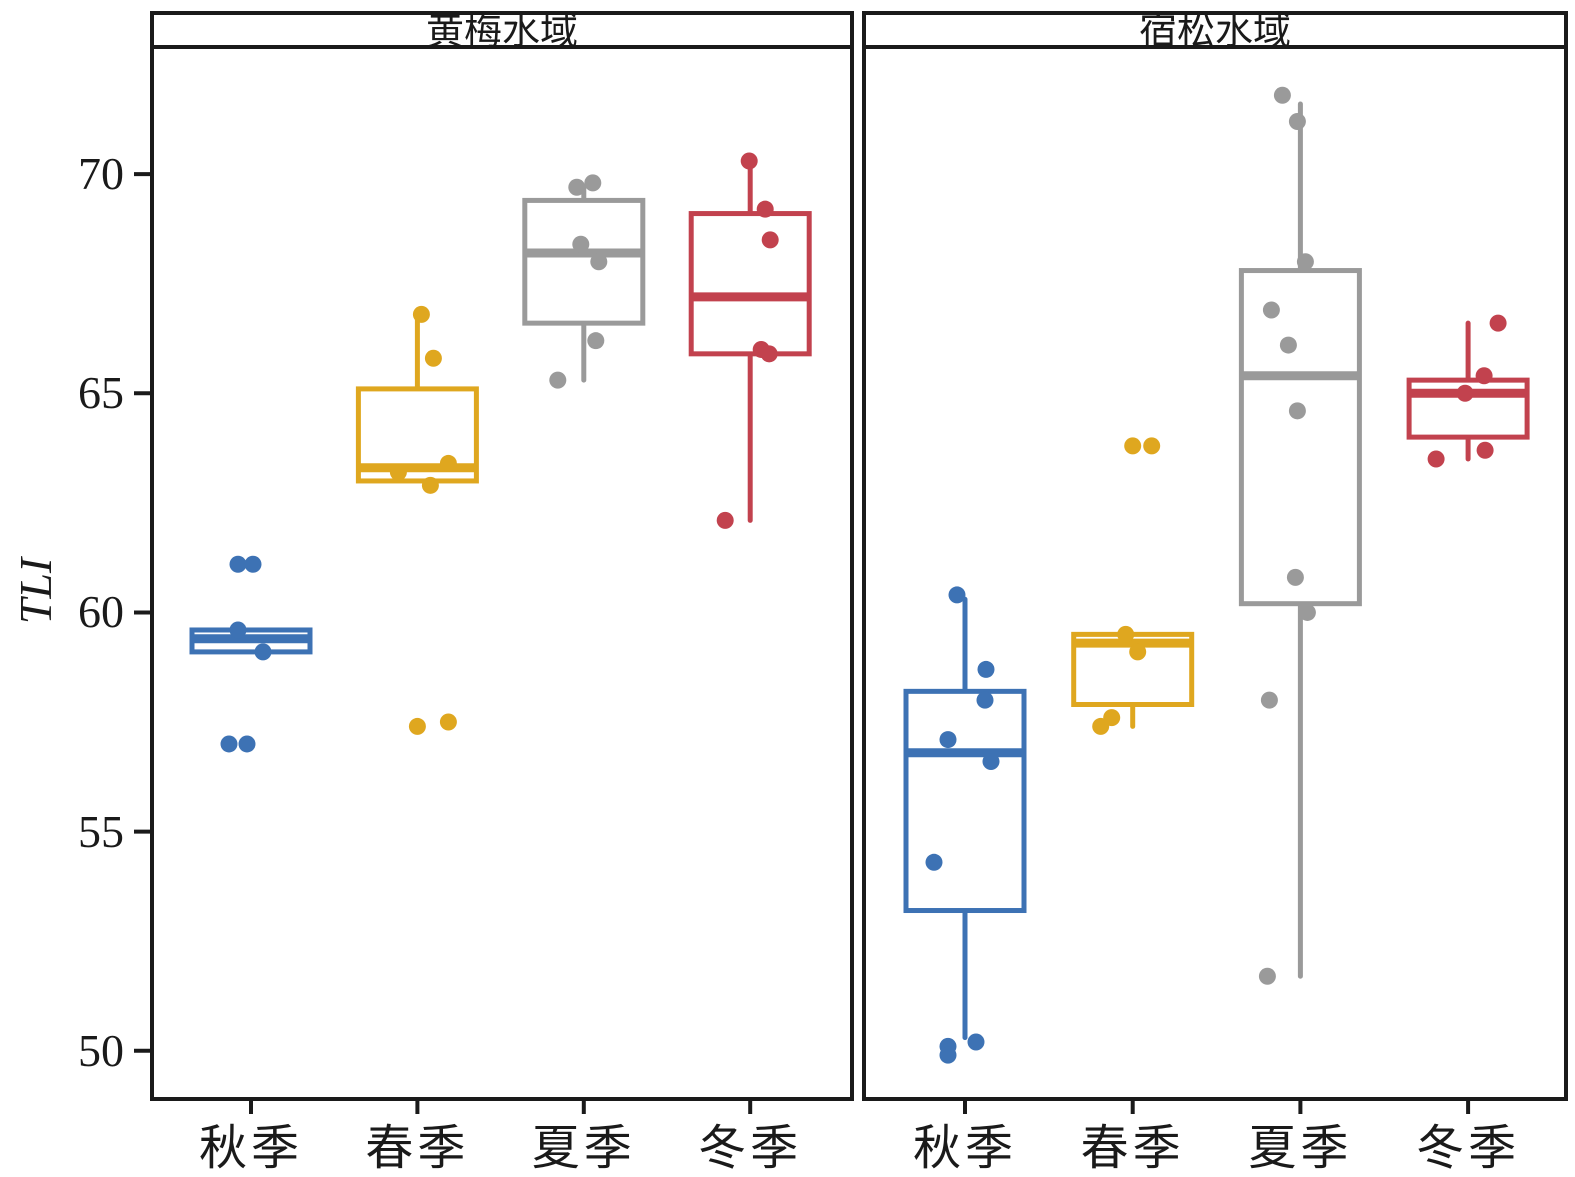 The width and height of the screenshot is (1575, 1177). What do you see at coordinates (501, 32) in the screenshot?
I see `facet-title-left: 黄梅水域` at bounding box center [501, 32].